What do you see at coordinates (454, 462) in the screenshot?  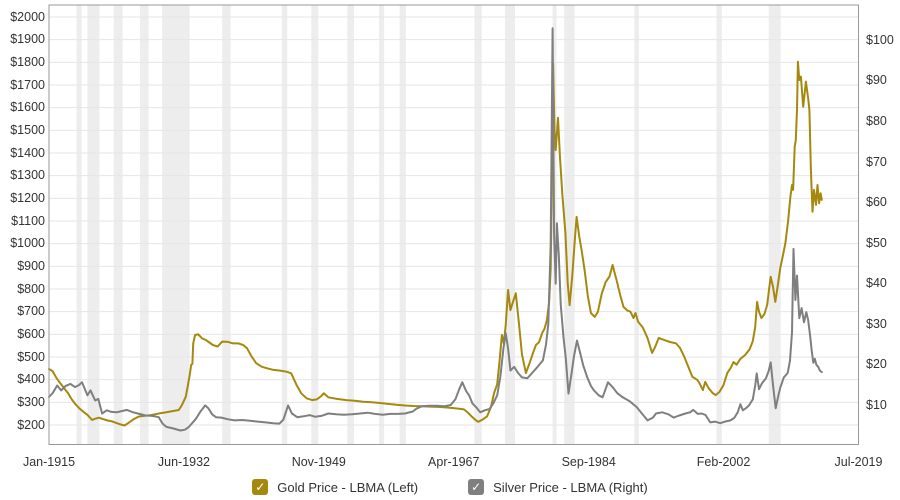 I see `x-axis-tick-label: Apr-1967` at bounding box center [454, 462].